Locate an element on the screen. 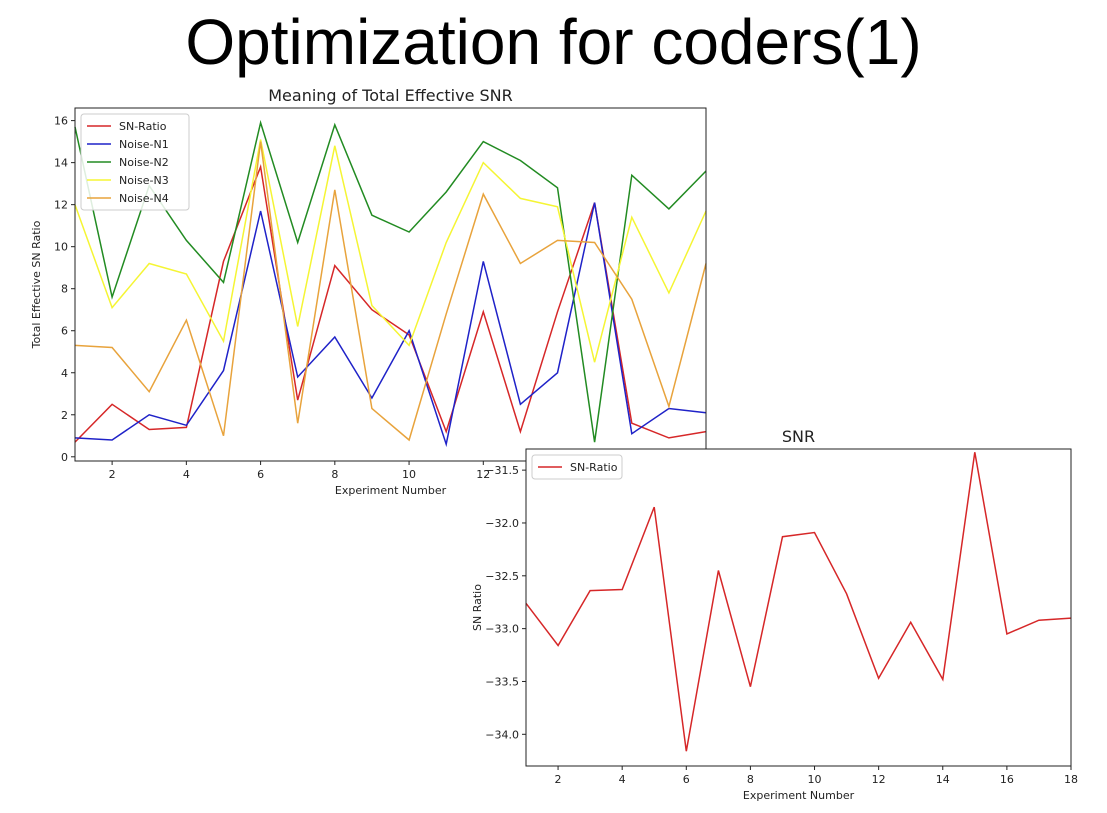 The width and height of the screenshot is (1107, 813). y-tick-label: 2 is located at coordinates (64, 415).